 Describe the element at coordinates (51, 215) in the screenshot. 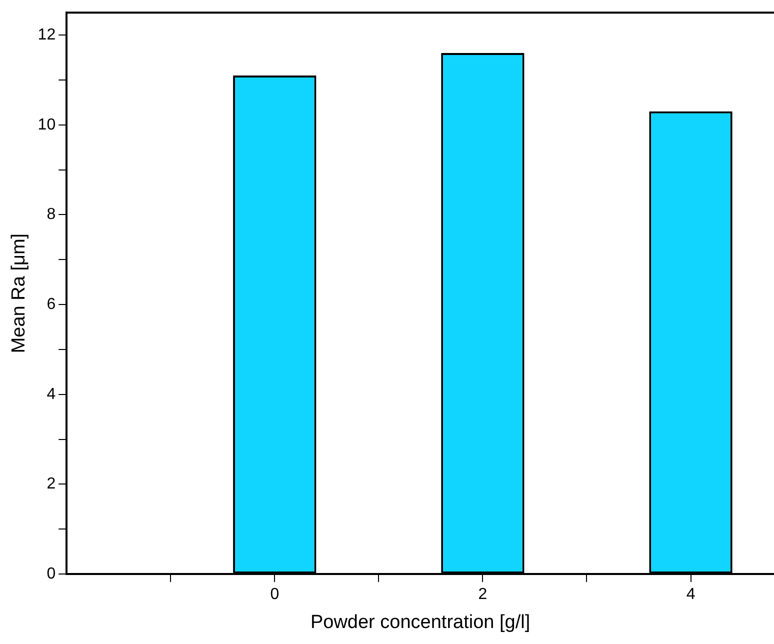

I see `y-tick-label: 8` at that location.